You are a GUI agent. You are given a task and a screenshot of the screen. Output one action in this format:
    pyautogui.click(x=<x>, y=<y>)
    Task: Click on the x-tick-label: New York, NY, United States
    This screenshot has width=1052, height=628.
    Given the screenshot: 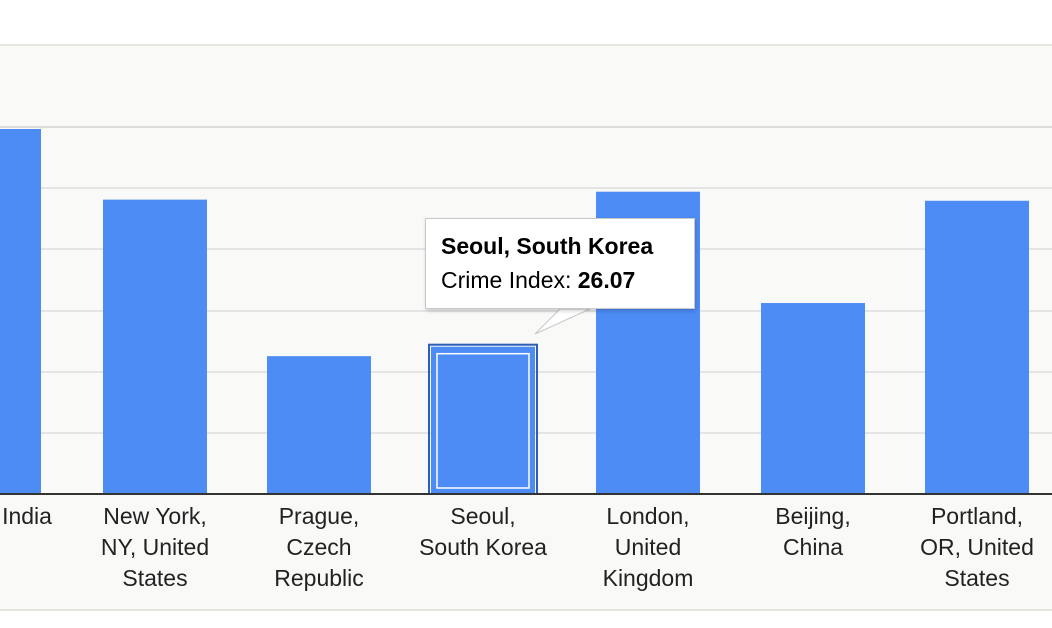 What is the action you would take?
    pyautogui.click(x=155, y=547)
    